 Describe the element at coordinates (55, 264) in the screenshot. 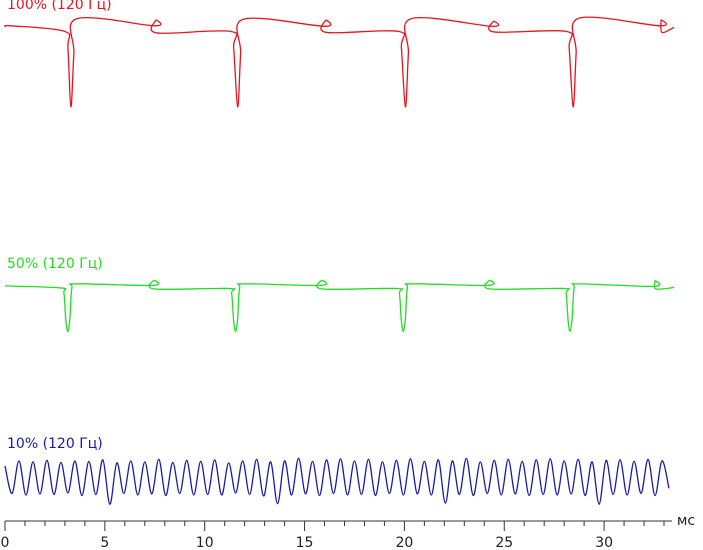

I see `series-label: 50% (120 Гц)` at that location.